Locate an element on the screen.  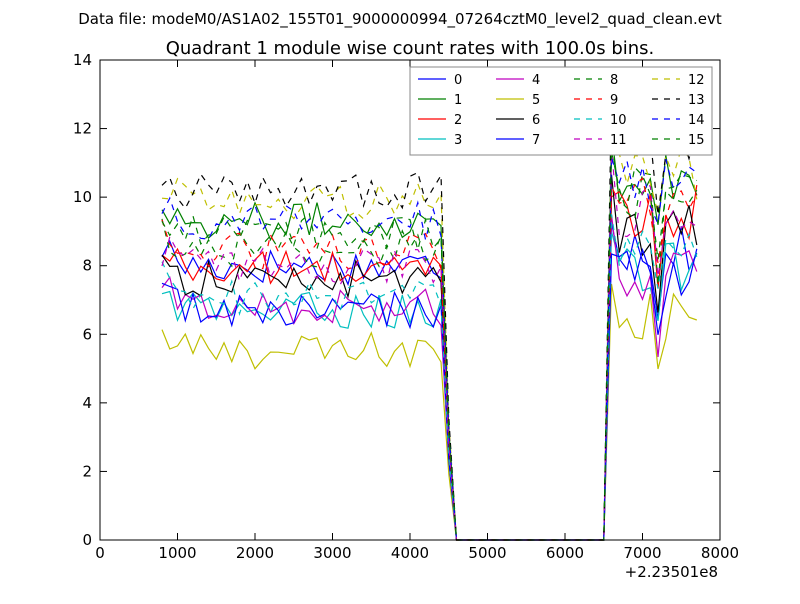
legend-label-2: 2 is located at coordinates (458, 120).